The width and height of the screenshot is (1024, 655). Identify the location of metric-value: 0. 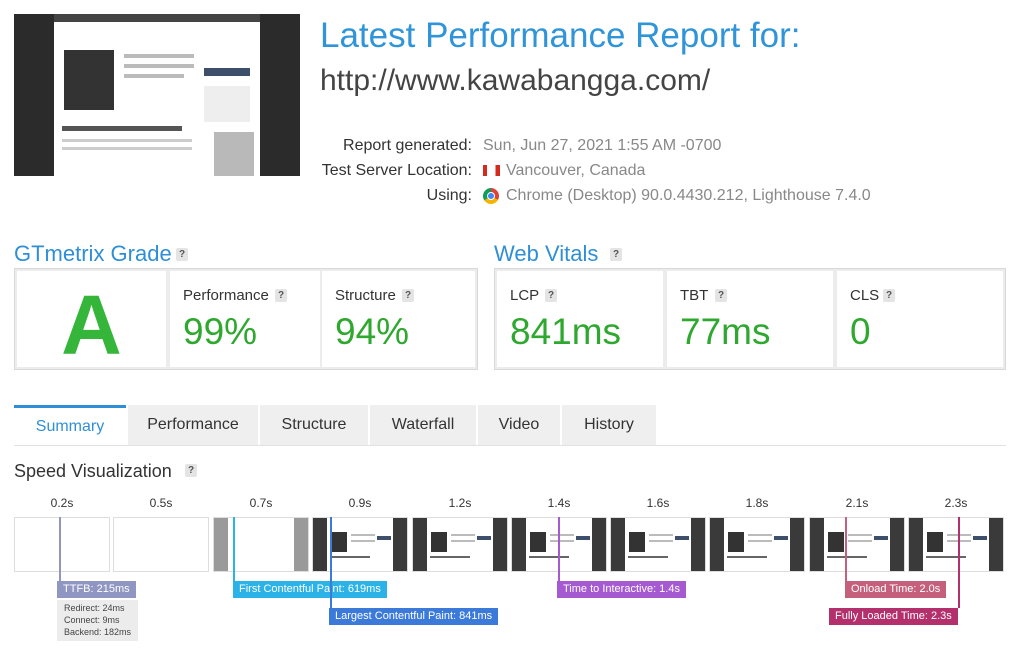
(860, 331).